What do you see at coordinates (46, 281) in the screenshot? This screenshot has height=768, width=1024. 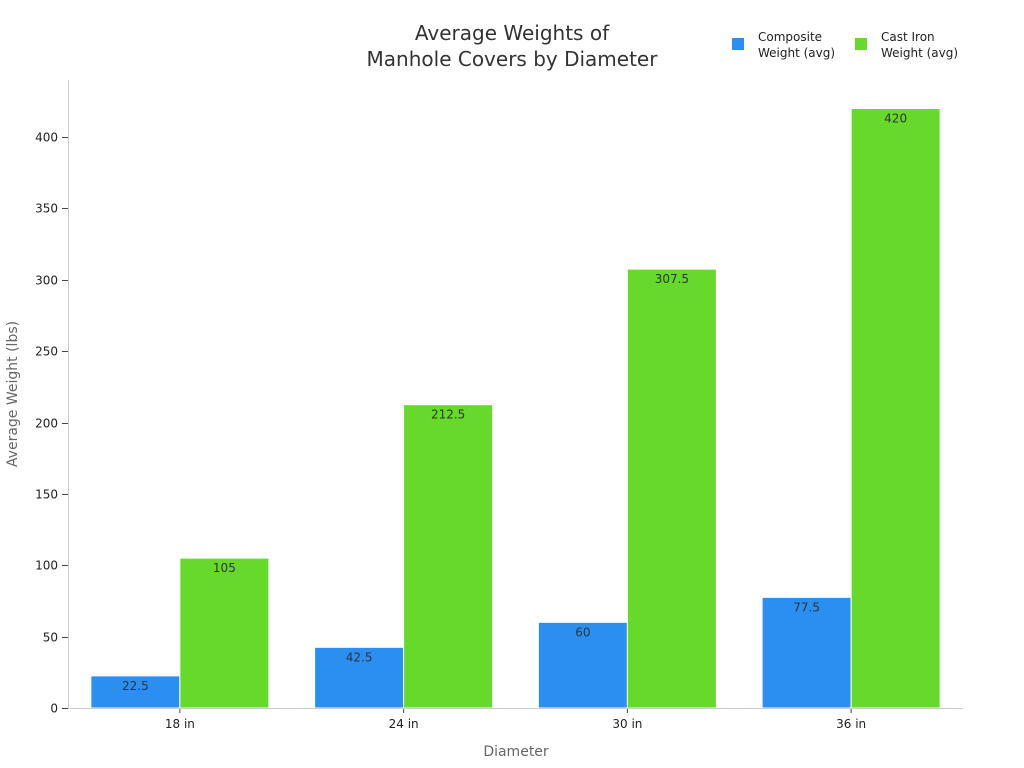 I see `y-tick-label: 300` at bounding box center [46, 281].